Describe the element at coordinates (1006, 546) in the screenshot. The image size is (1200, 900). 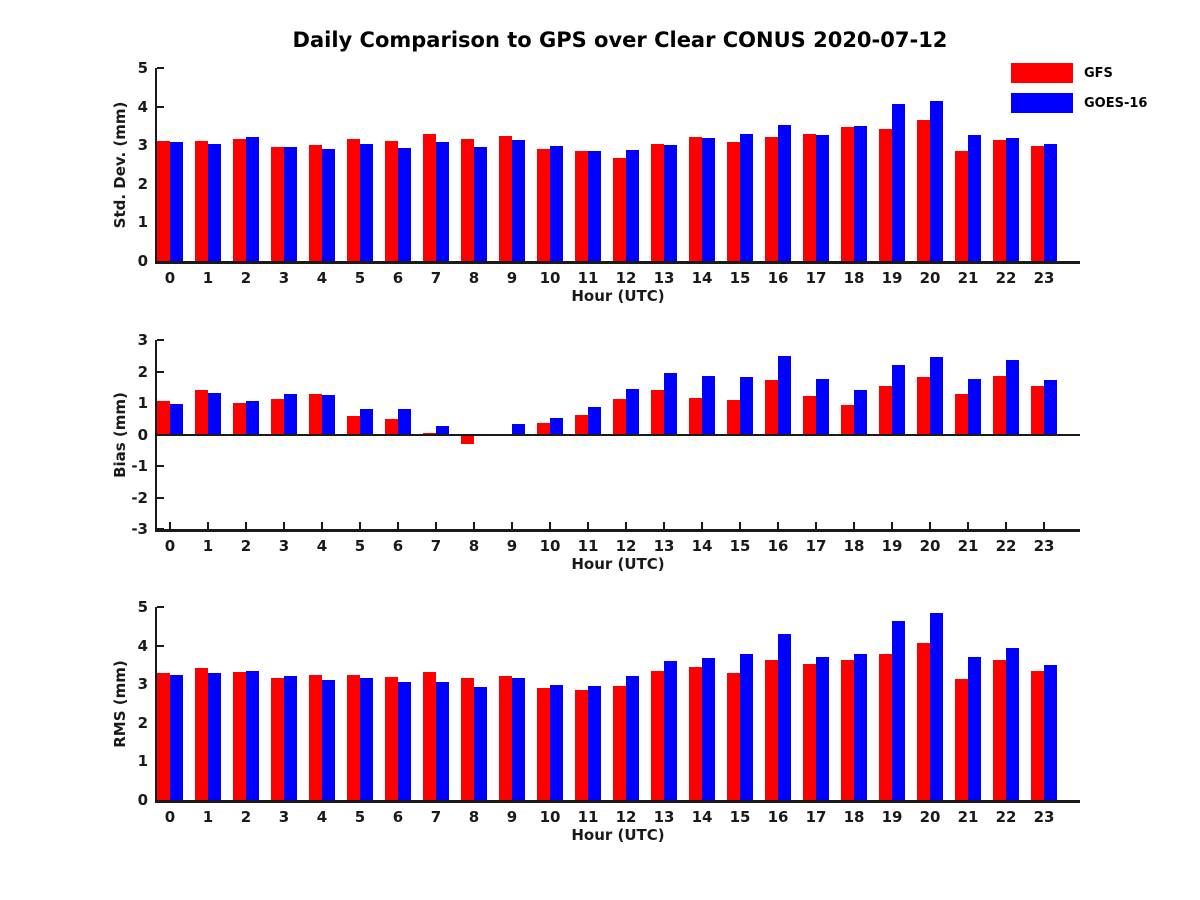
I see `bias-x-tick-label: 22` at that location.